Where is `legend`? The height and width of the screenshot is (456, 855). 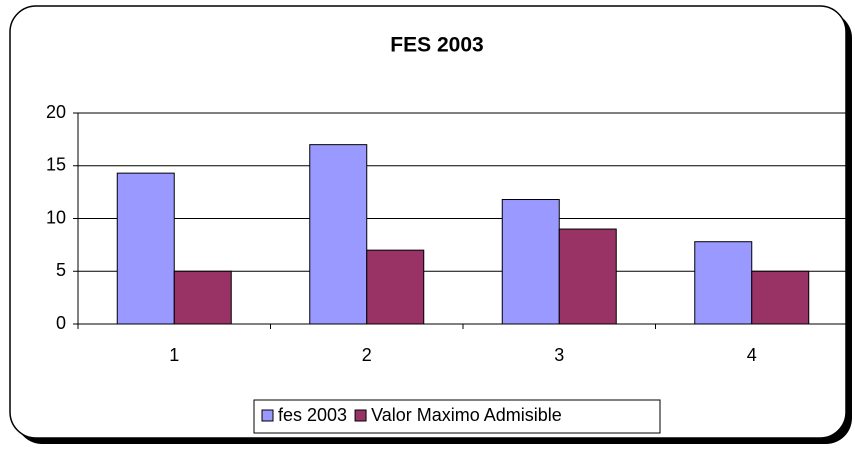 legend is located at coordinates (457, 416).